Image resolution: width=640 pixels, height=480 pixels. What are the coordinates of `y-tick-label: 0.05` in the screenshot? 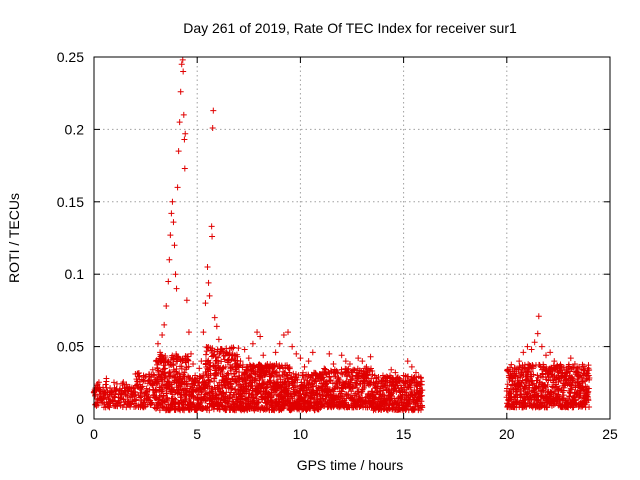 It's located at (70, 347).